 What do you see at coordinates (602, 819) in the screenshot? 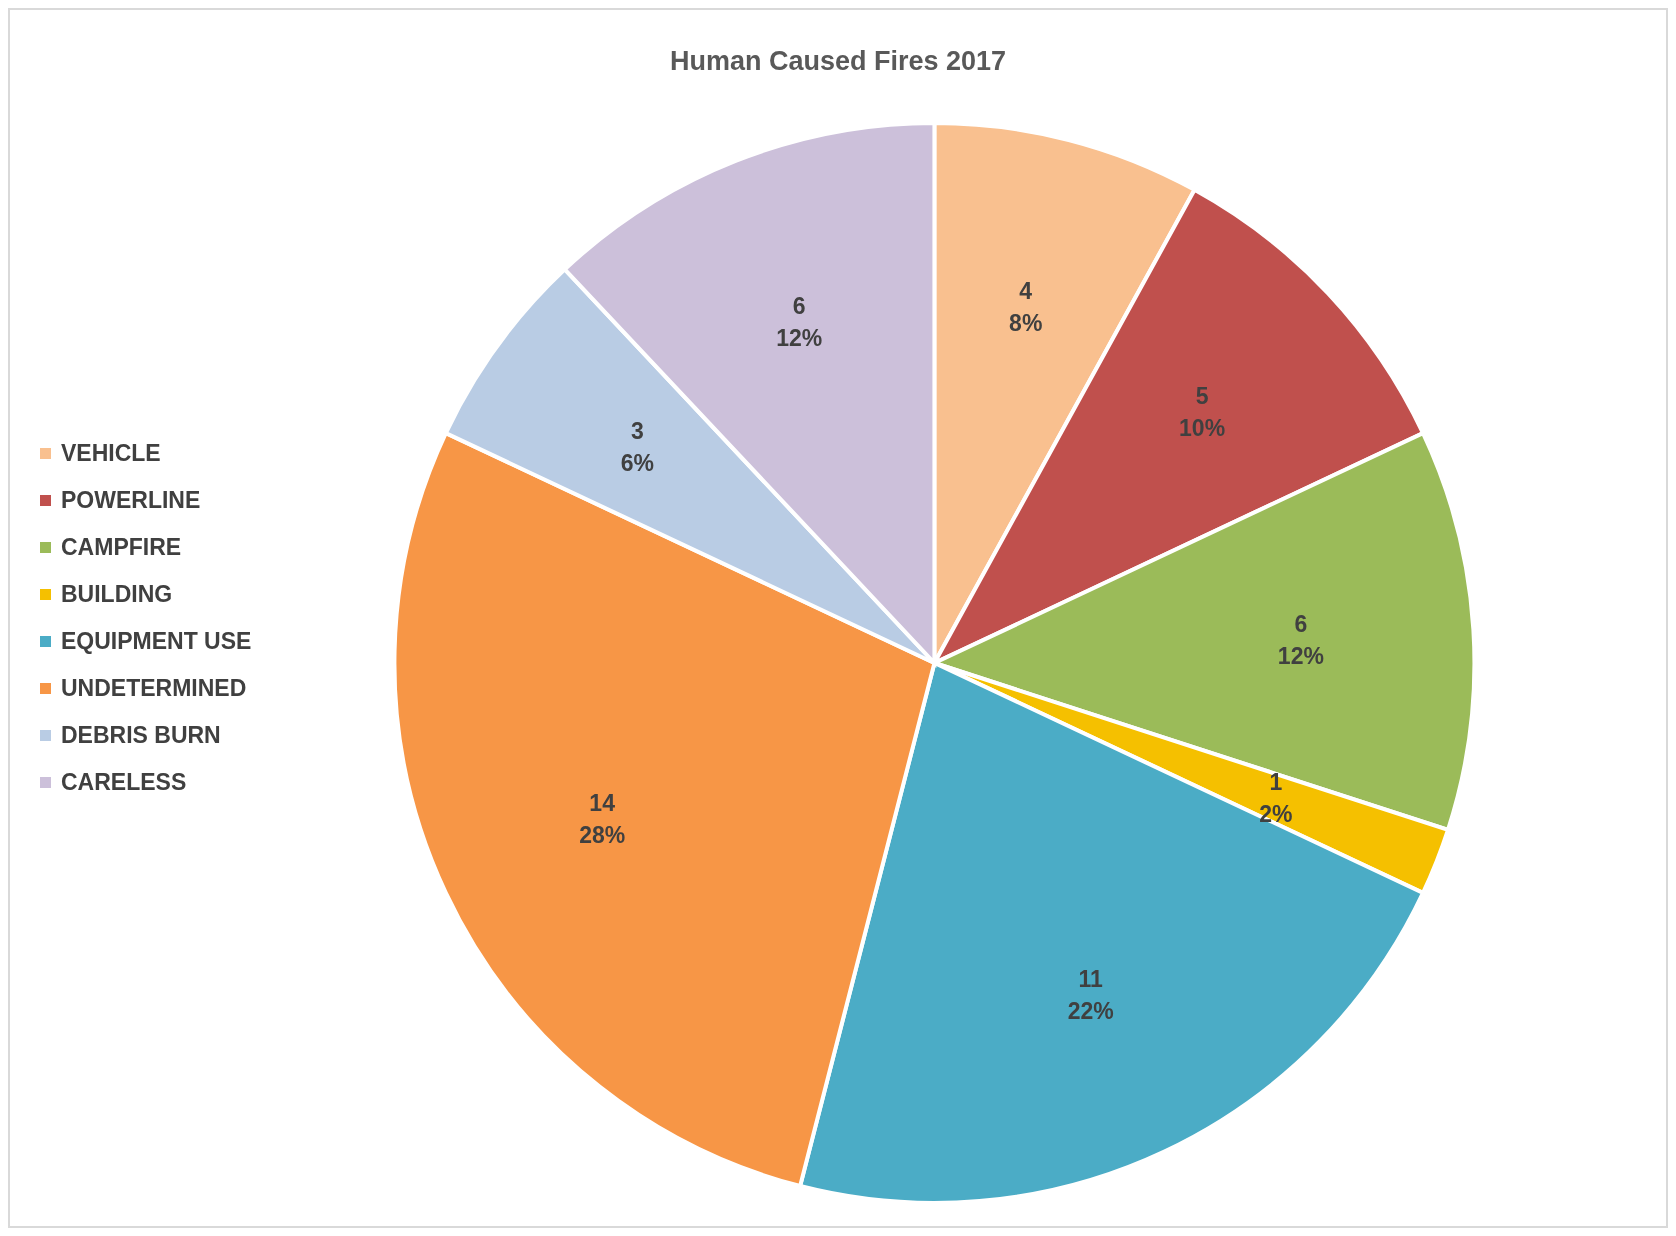
I see `data-label: 14 28%` at bounding box center [602, 819].